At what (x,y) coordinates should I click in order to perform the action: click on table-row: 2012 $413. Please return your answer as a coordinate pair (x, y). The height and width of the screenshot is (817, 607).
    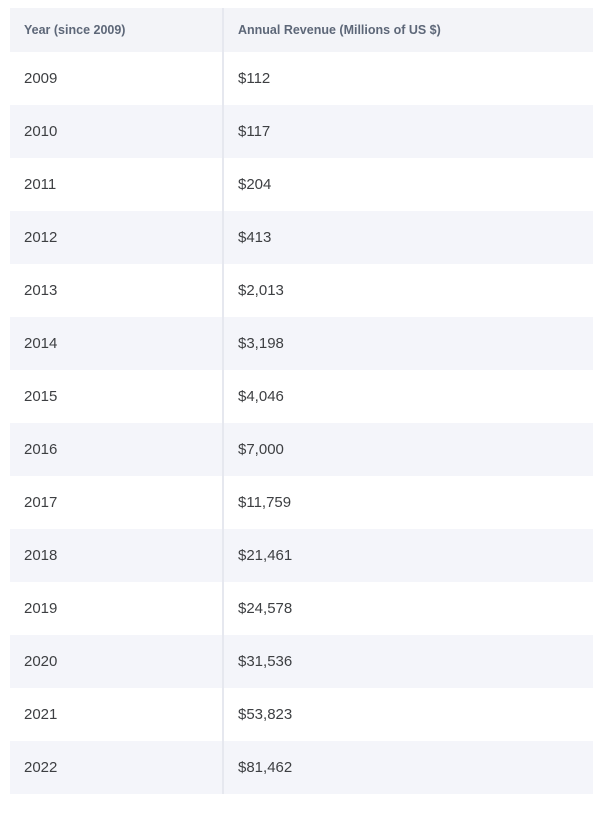
    Looking at the image, I should click on (301, 237).